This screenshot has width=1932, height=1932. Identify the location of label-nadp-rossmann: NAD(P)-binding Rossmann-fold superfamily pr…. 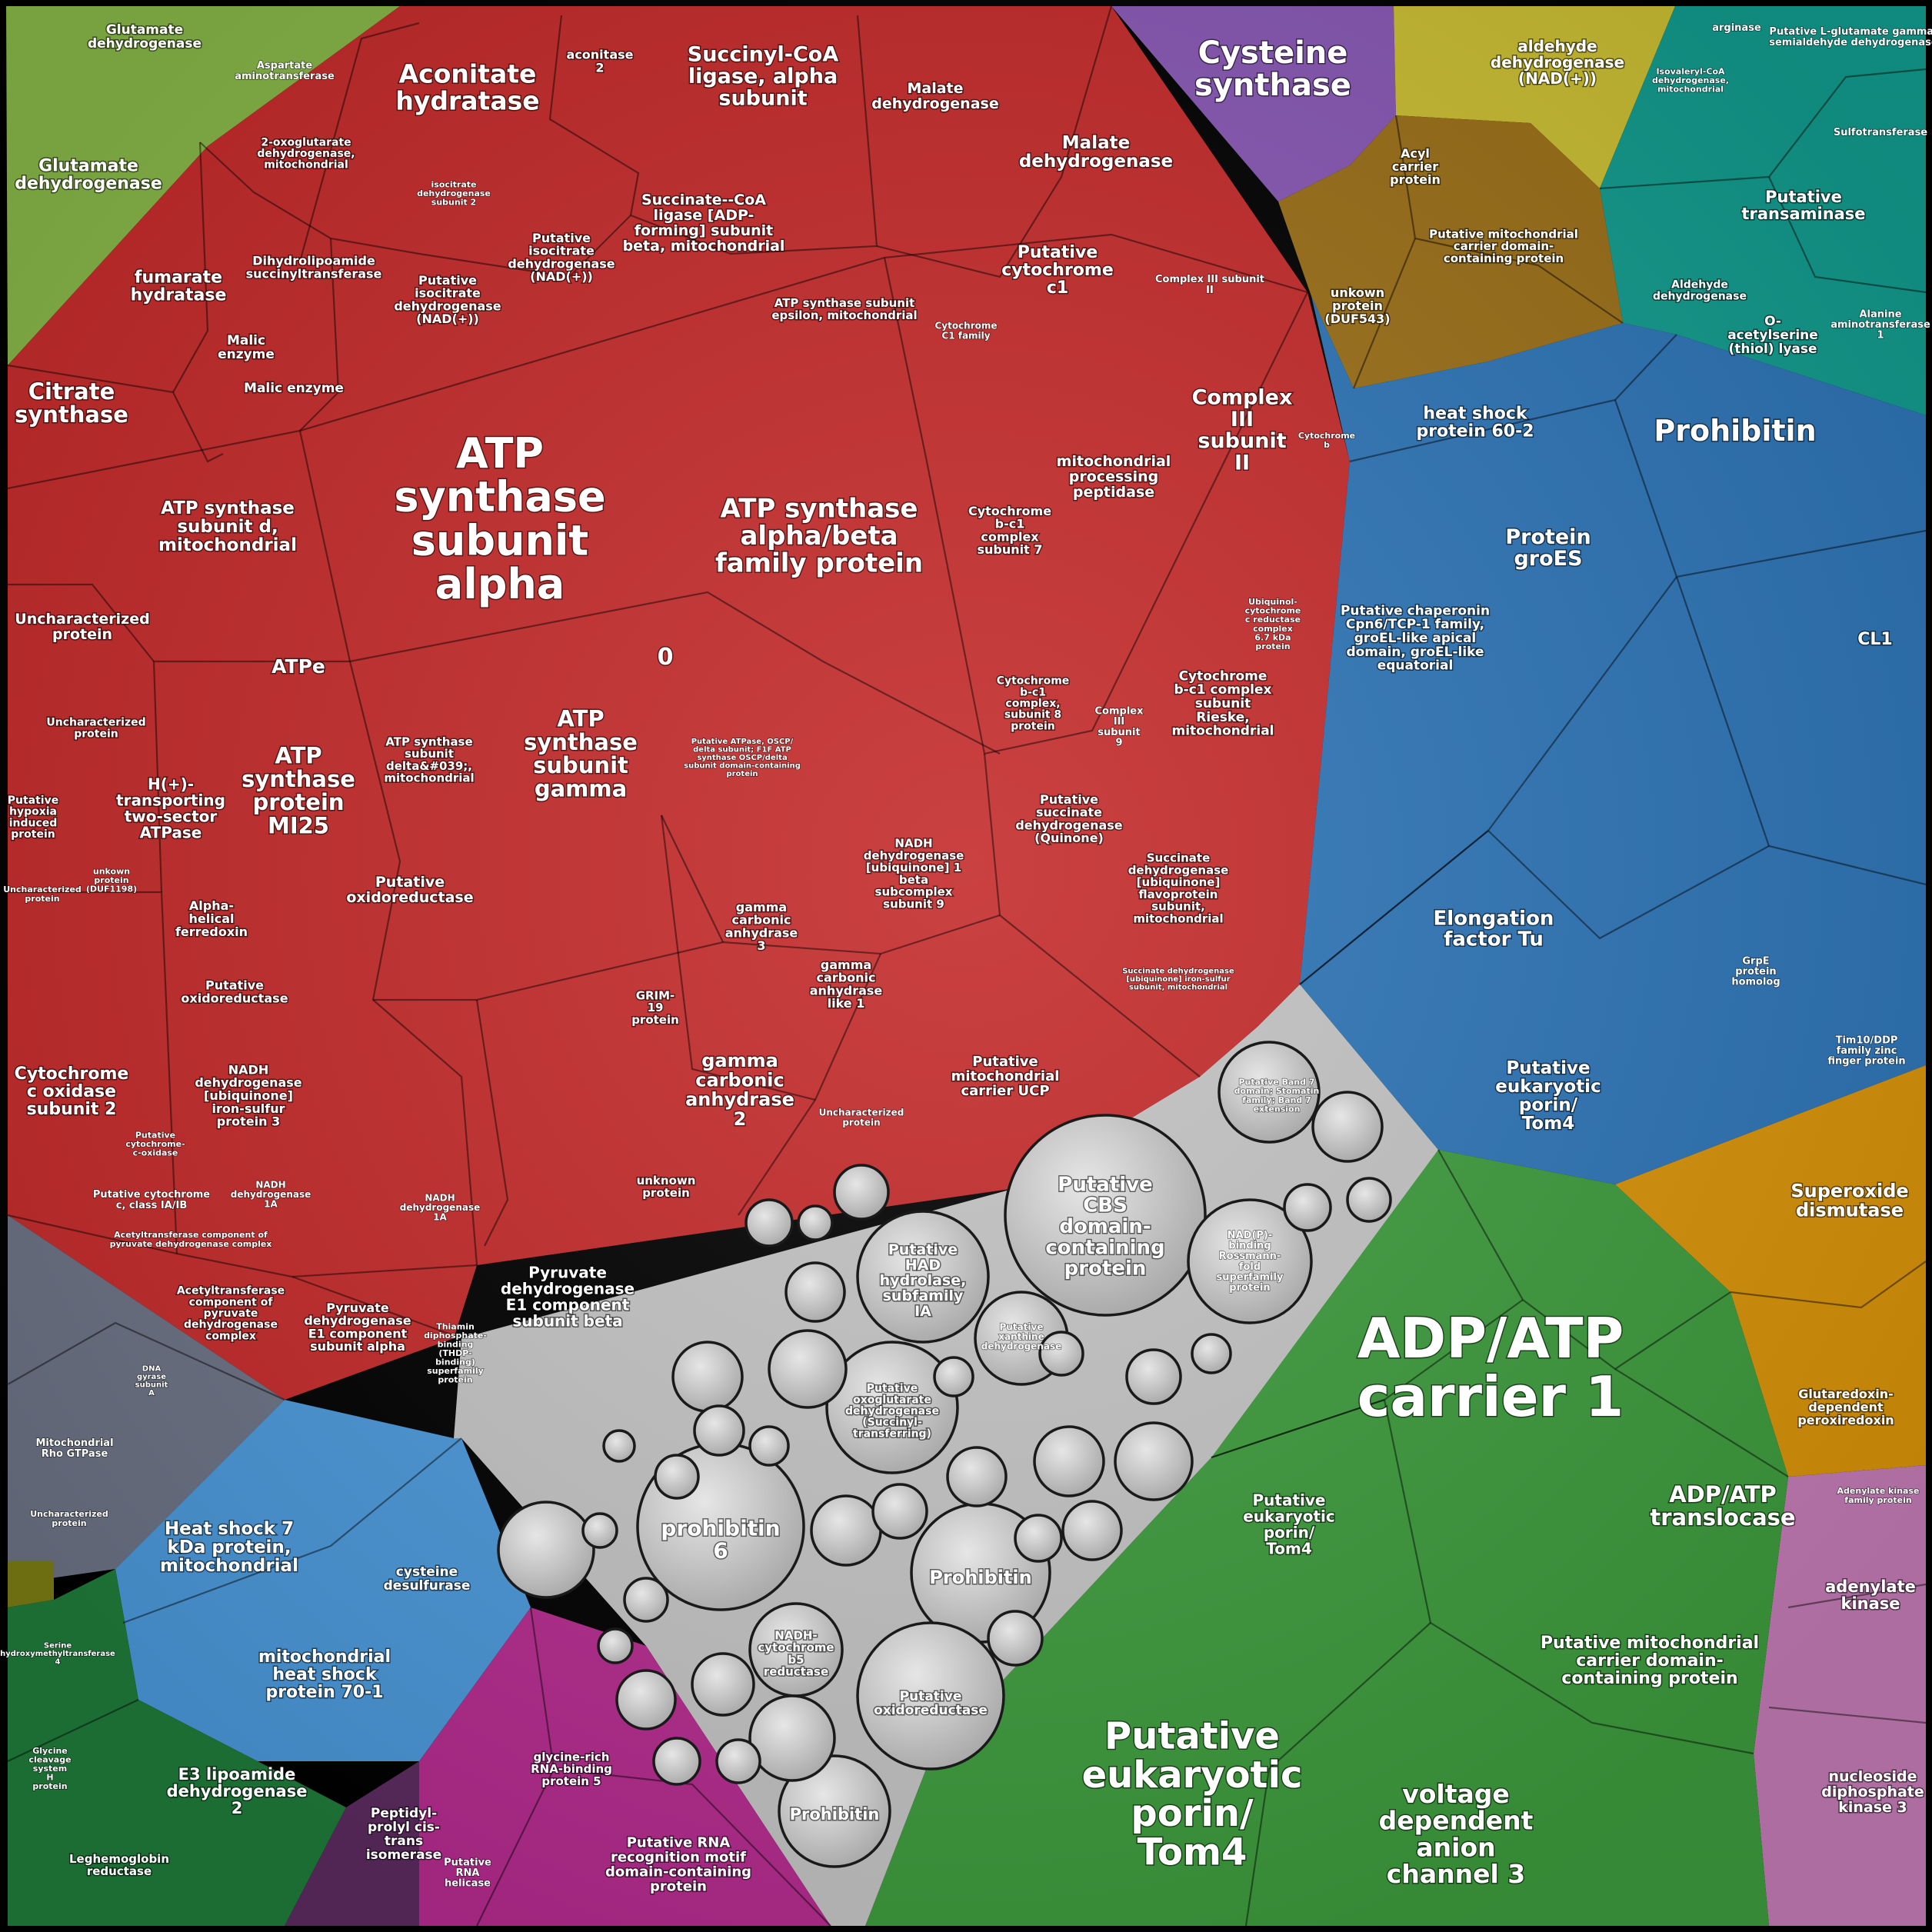
(1250, 1261).